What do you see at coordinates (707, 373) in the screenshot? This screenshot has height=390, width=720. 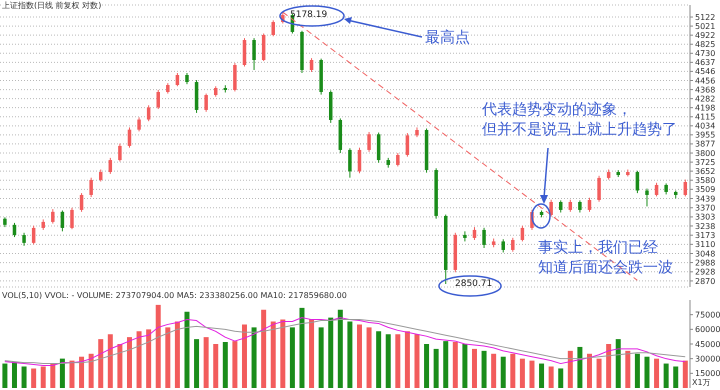 I see `y-tick-label: 15000` at bounding box center [707, 373].